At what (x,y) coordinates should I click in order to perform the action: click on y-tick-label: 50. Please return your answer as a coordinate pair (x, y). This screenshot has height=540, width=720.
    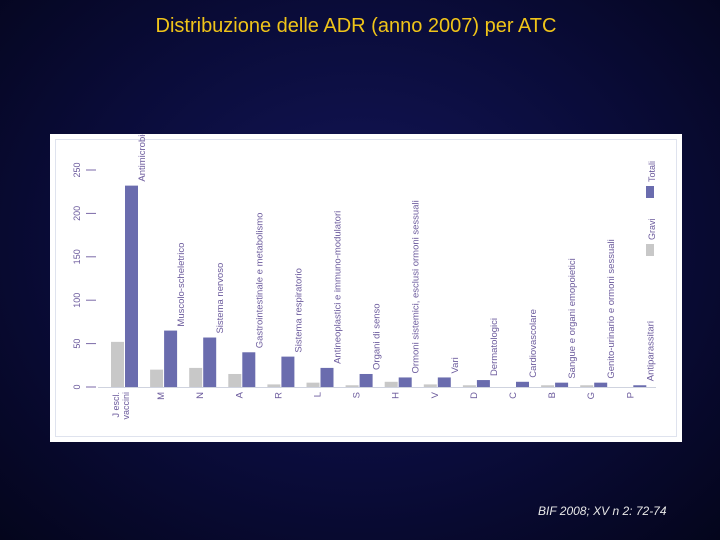
    Looking at the image, I should click on (77, 344).